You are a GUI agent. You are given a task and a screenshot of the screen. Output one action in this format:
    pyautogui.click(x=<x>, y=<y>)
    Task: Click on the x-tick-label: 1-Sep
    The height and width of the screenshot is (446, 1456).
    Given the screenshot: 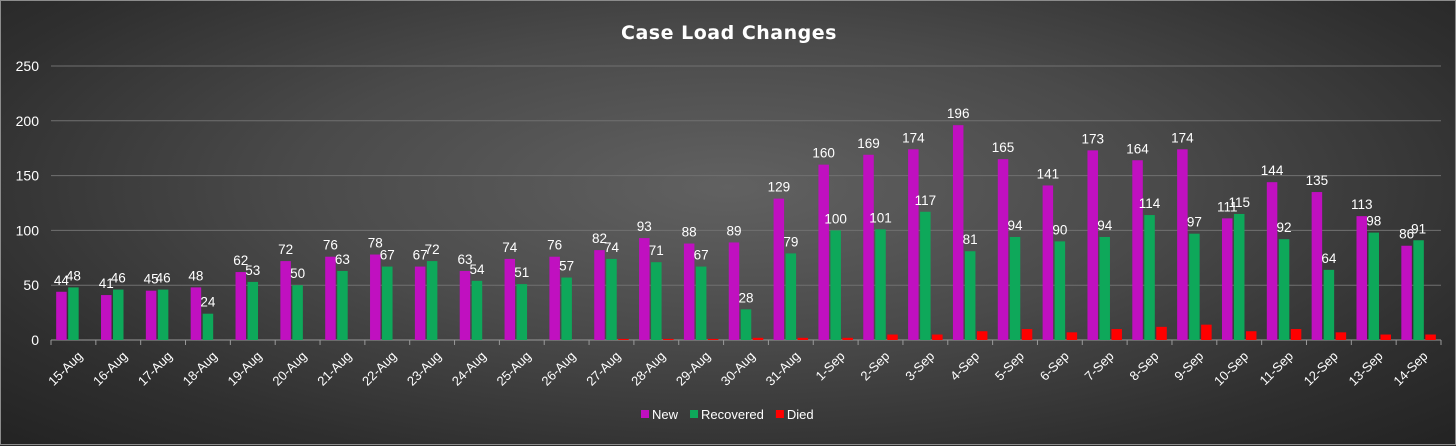 What is the action you would take?
    pyautogui.click(x=830, y=365)
    